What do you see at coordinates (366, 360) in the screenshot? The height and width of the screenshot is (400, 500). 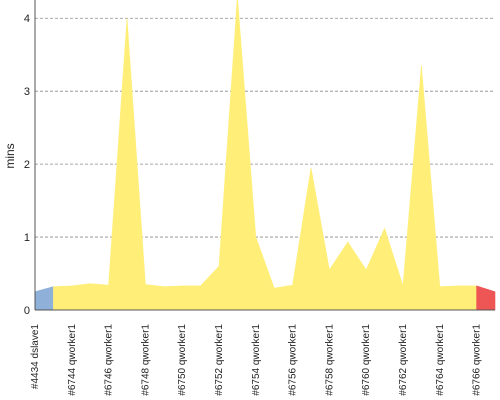 I see `x-tick-label: #6760 qworker1` at bounding box center [366, 360].